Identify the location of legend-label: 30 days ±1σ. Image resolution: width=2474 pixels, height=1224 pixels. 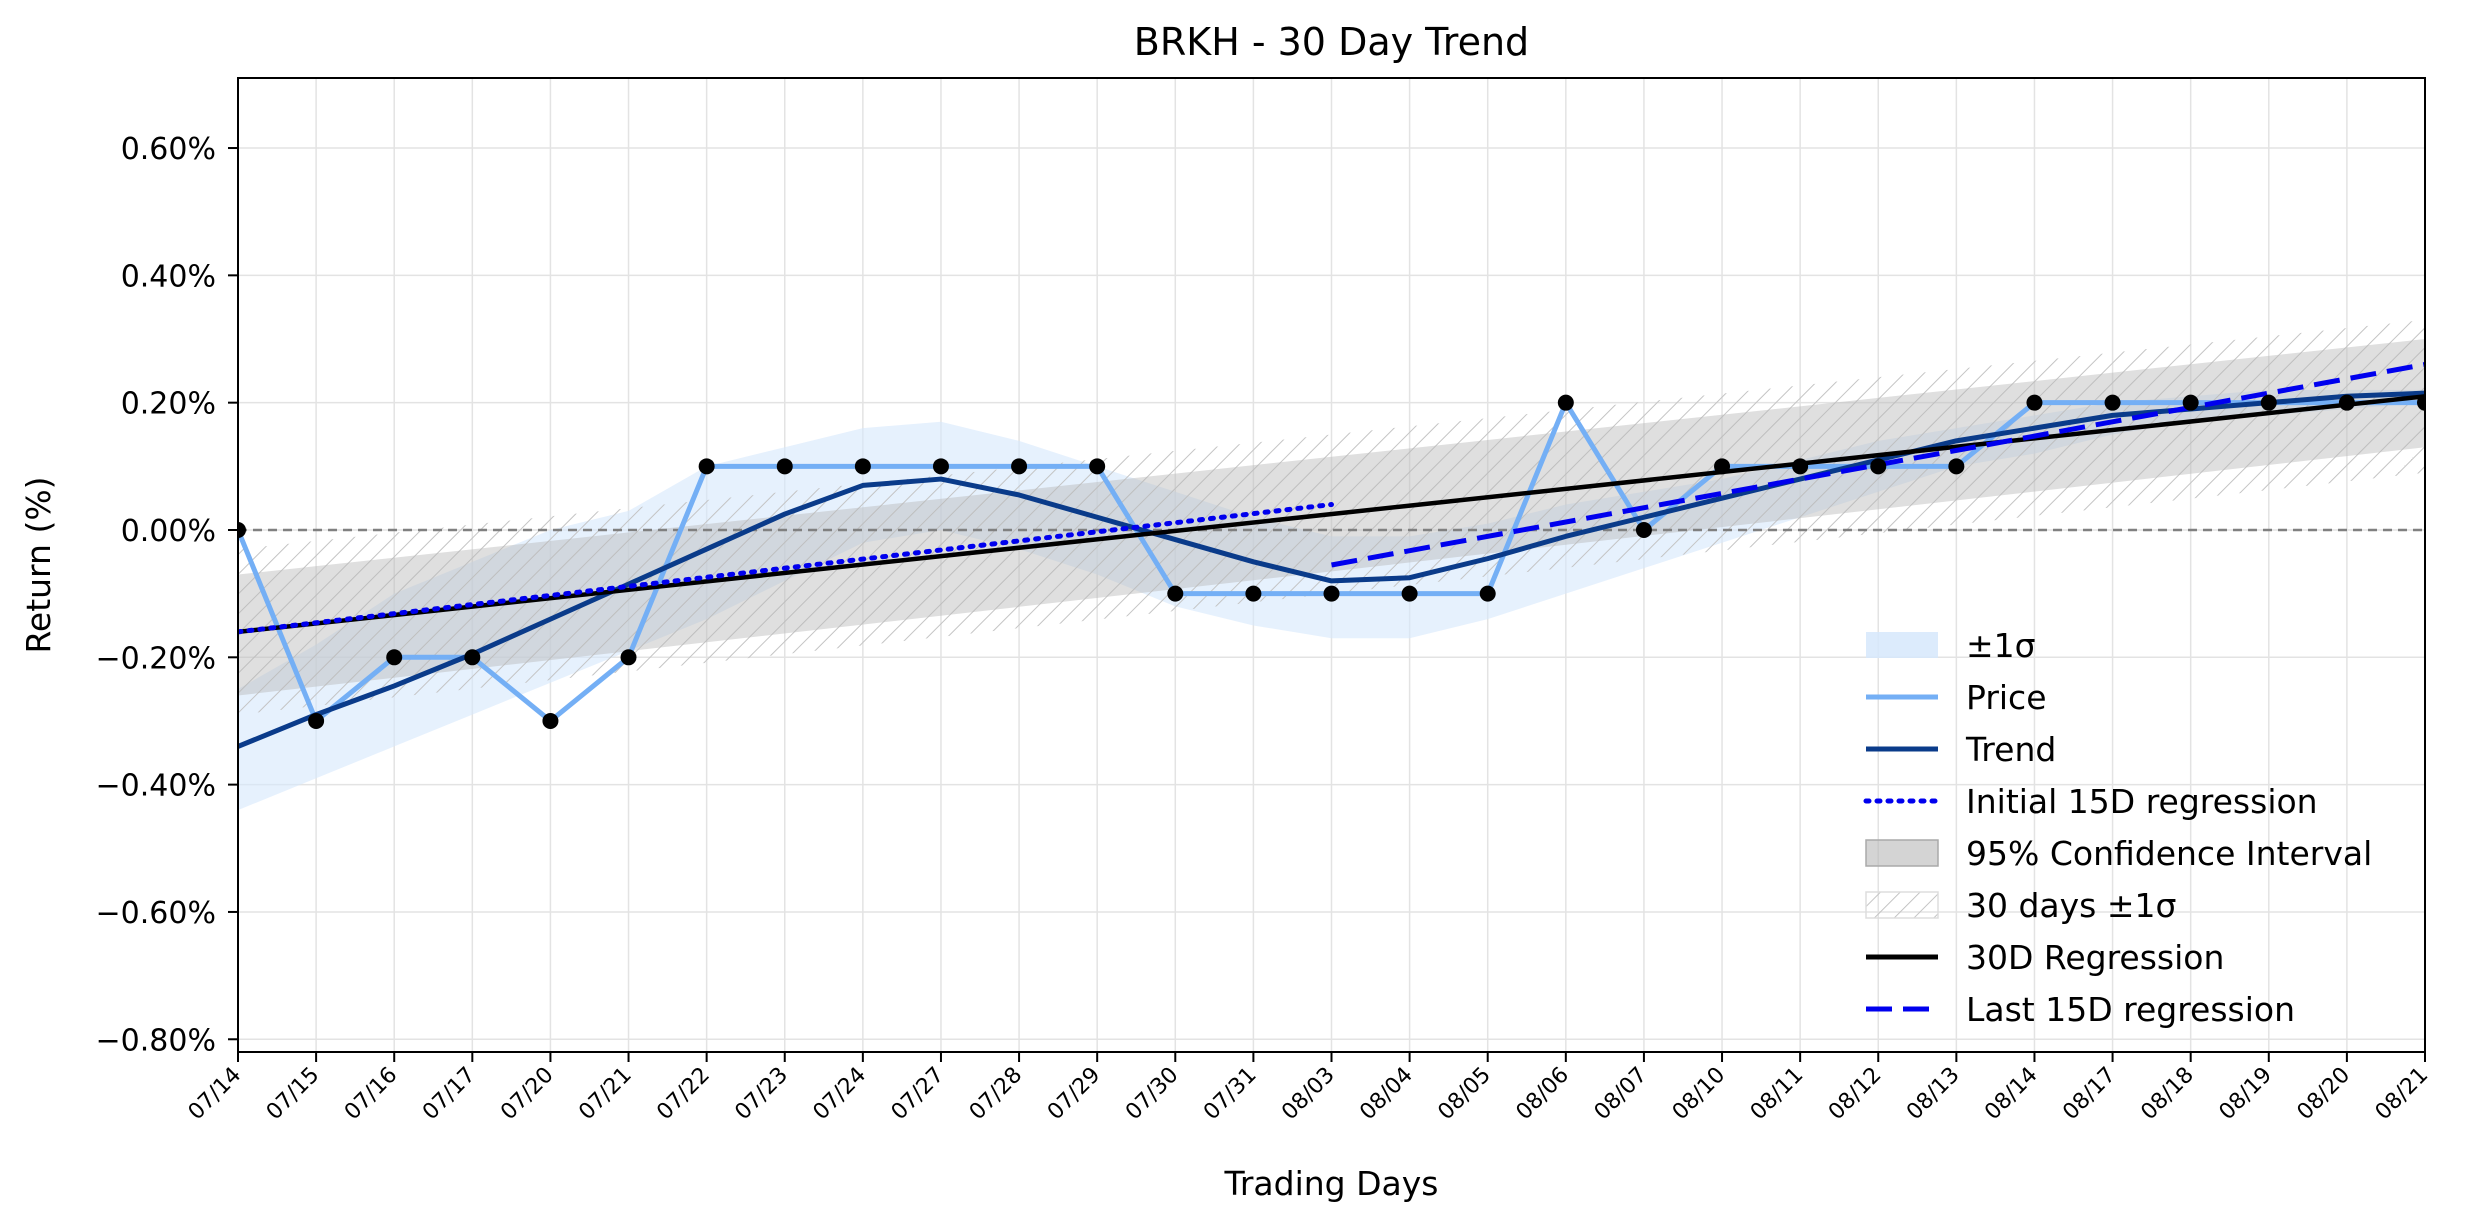
(2071, 905).